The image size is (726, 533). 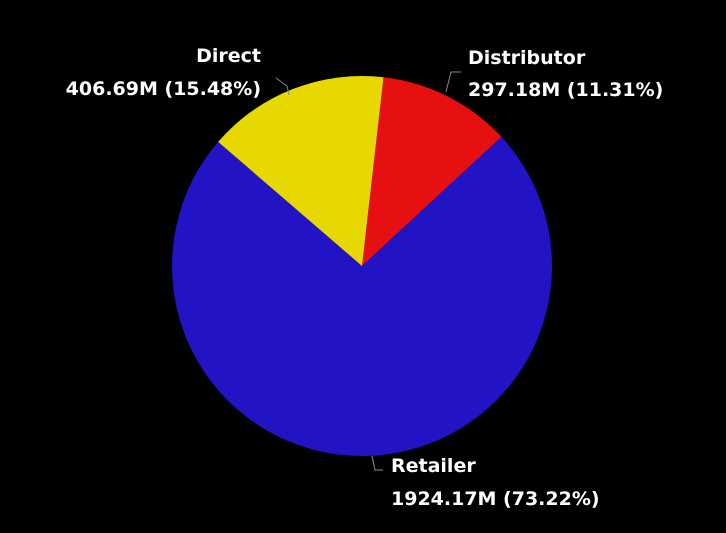 What do you see at coordinates (377, 463) in the screenshot?
I see `leader-line-retailer` at bounding box center [377, 463].